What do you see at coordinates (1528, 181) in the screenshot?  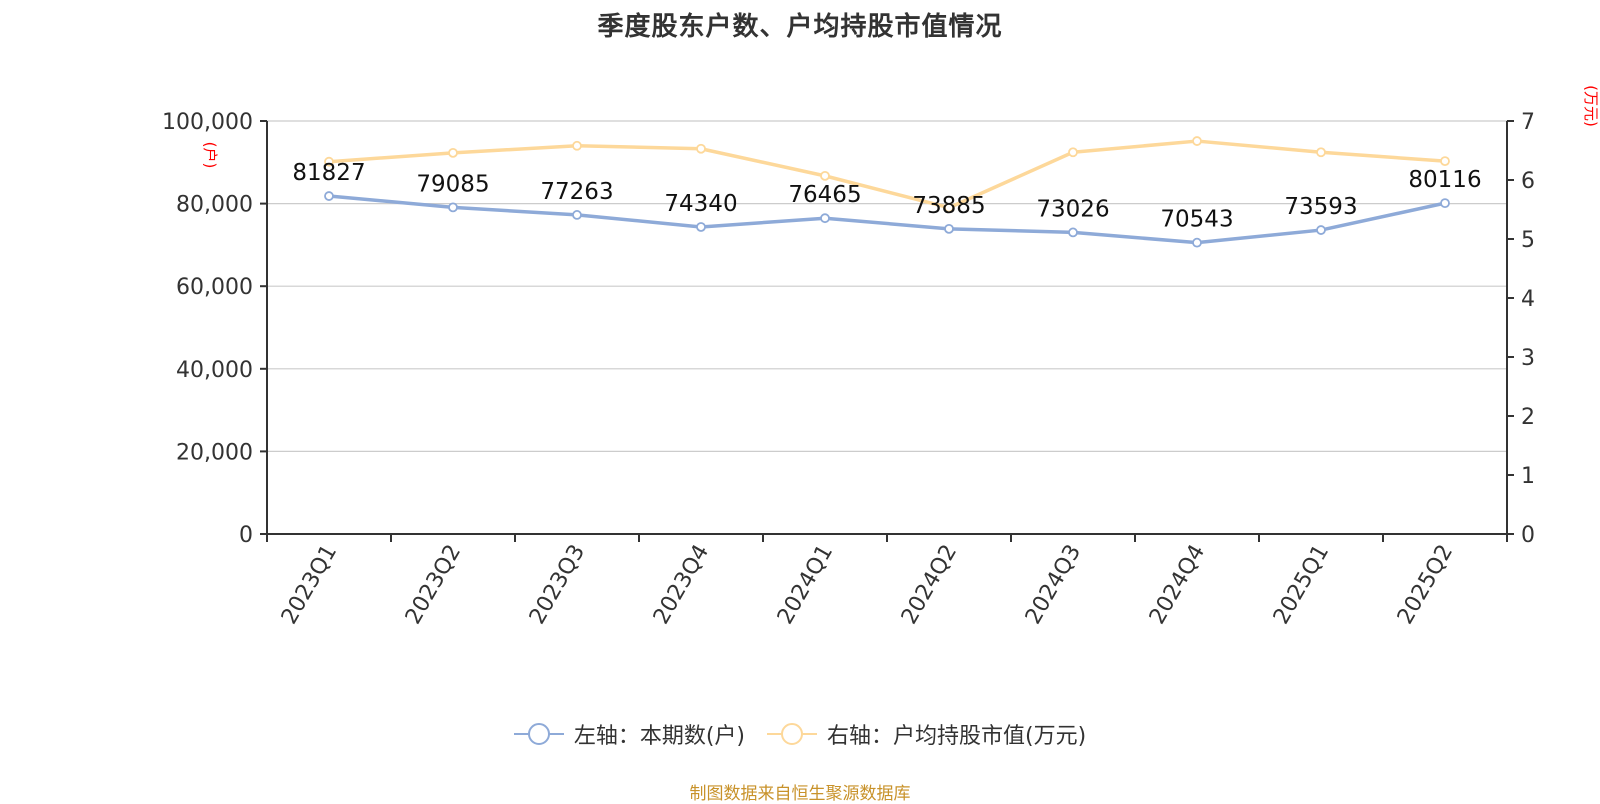 I see `right-tick-label: 6` at bounding box center [1528, 181].